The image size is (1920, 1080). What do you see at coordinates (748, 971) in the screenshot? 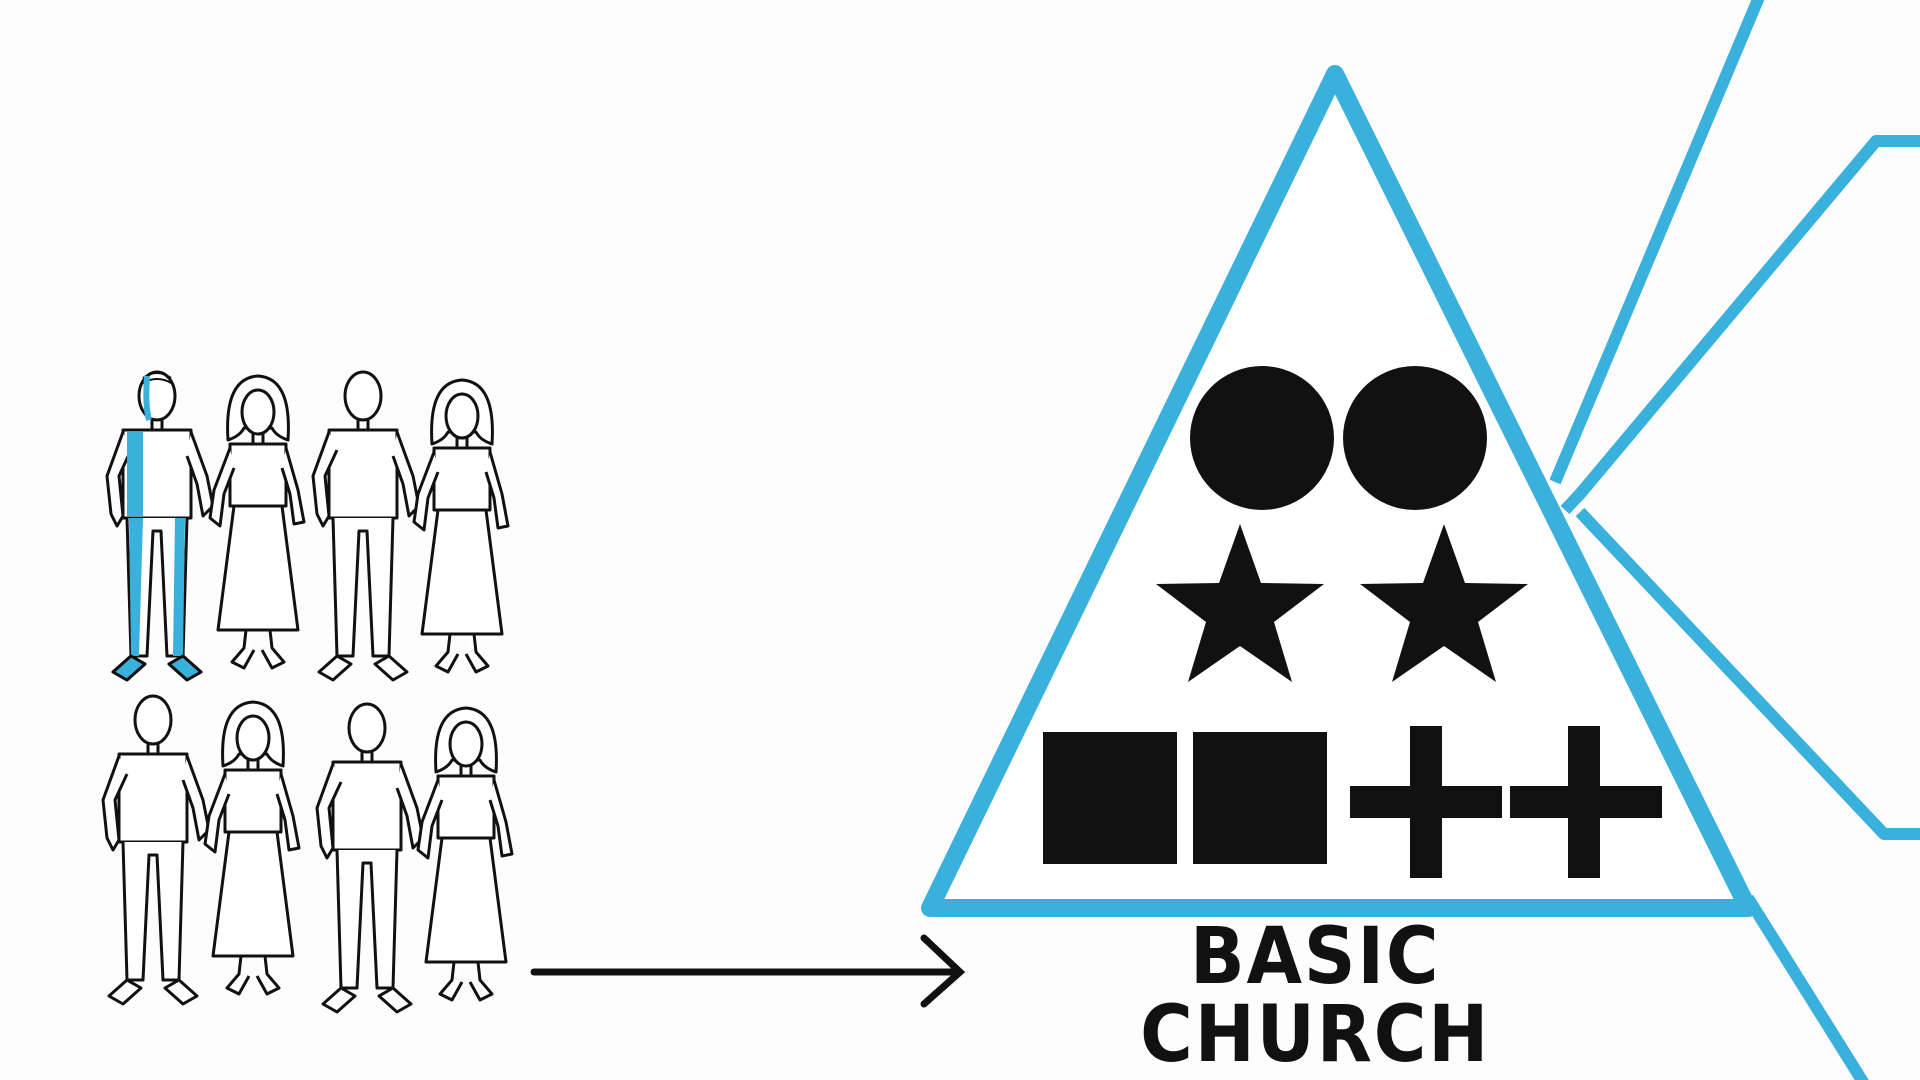
I see `arrow-right` at bounding box center [748, 971].